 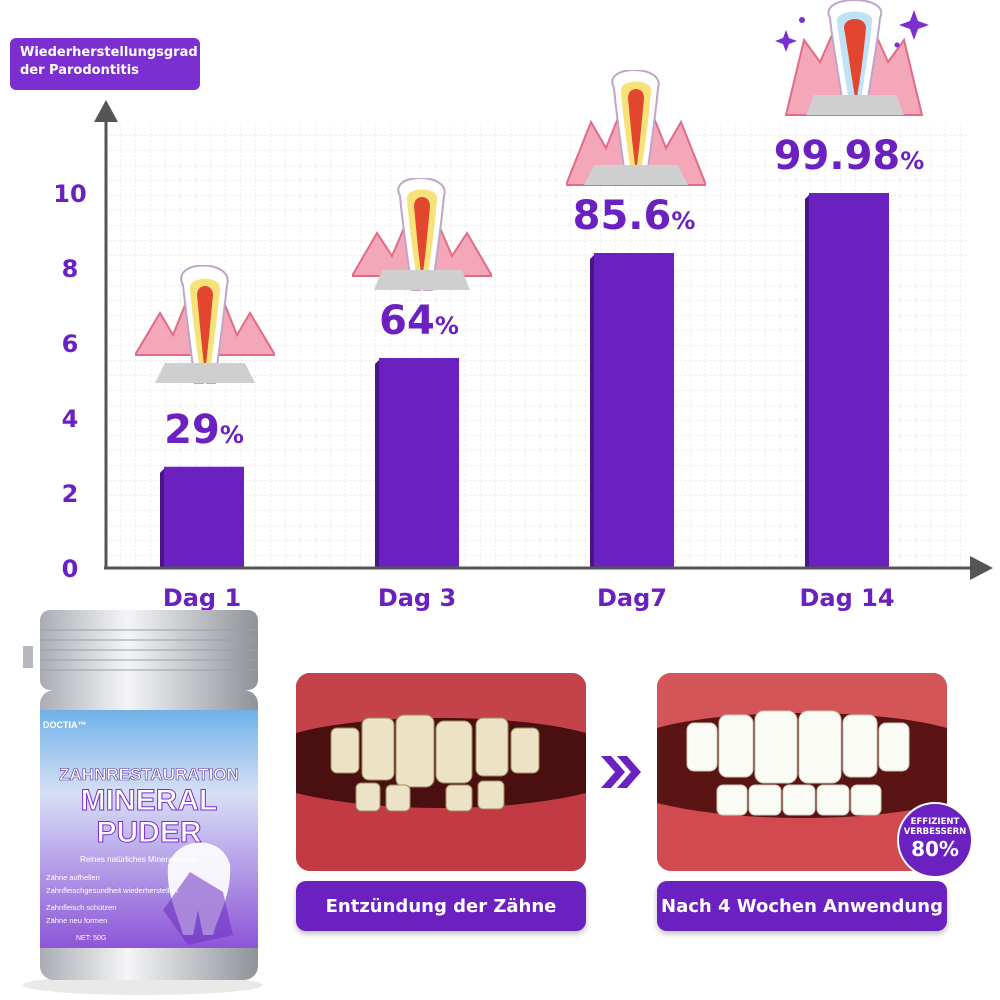 I want to click on product-feature-4: Zähne neu formen, so click(x=76, y=920).